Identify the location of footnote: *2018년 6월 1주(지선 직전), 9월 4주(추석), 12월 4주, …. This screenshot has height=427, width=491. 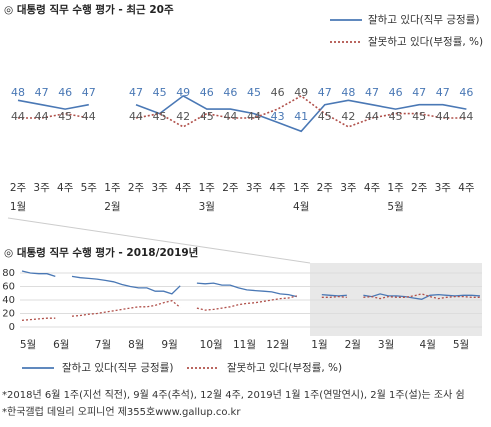
(233, 395).